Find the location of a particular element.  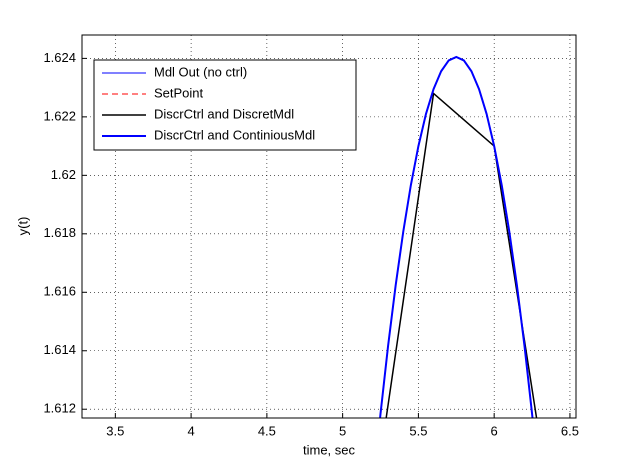

legend-label: DiscrCtrl and ContiniousMdl is located at coordinates (234, 134).